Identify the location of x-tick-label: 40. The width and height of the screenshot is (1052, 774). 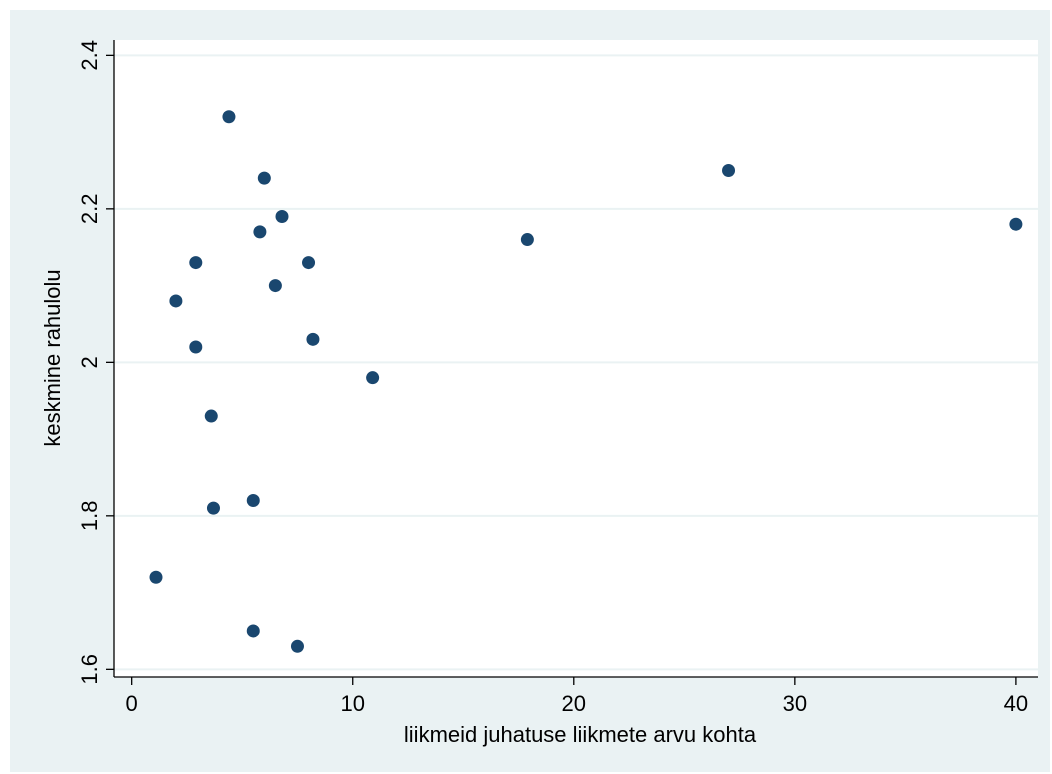
(1016, 703).